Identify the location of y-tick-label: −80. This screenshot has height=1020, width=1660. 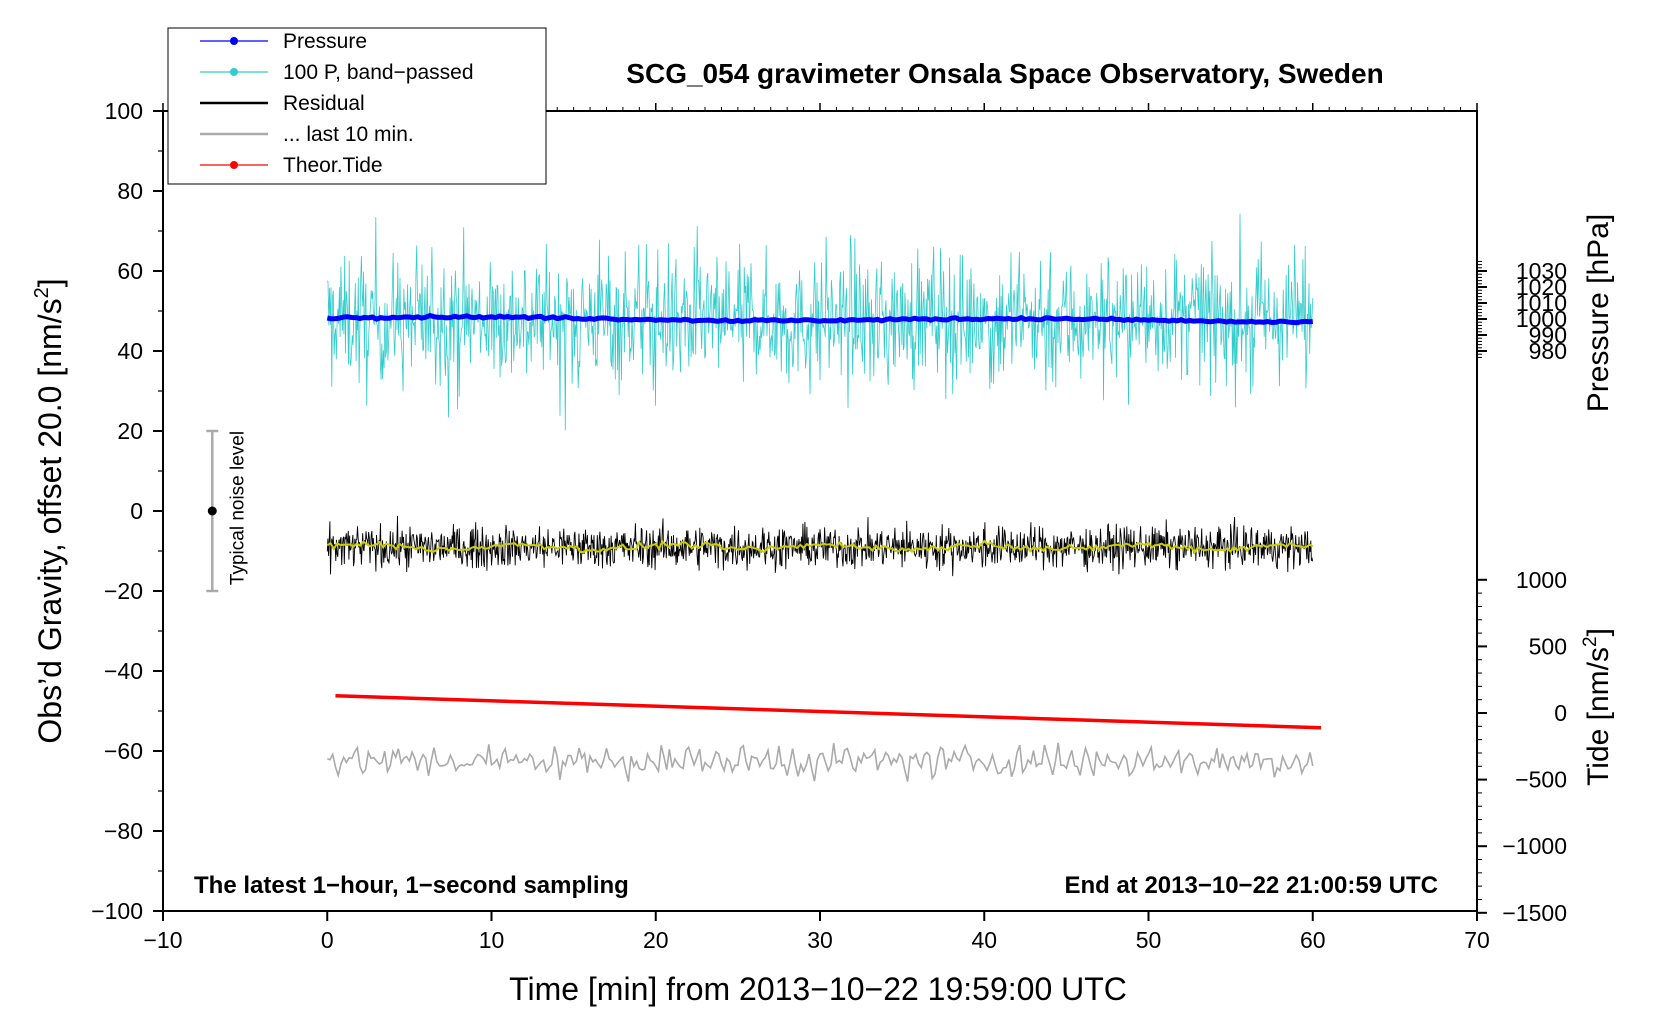
(123, 831).